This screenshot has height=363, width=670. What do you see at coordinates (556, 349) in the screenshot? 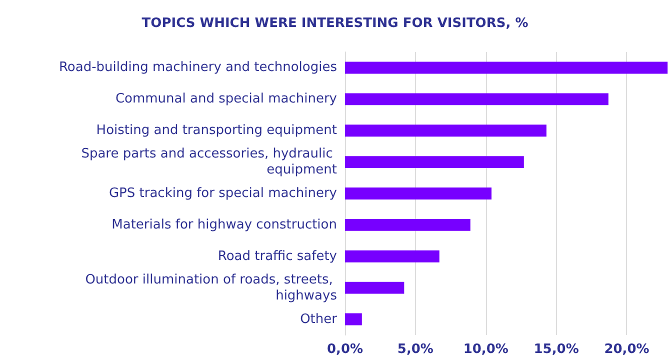
I see `x-tick-label: 15,0%` at bounding box center [556, 349].